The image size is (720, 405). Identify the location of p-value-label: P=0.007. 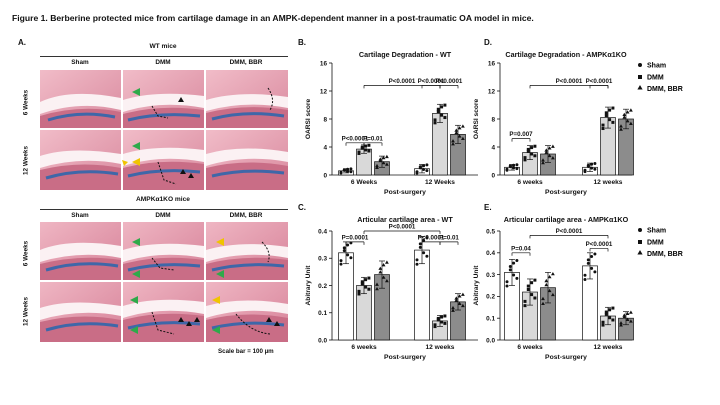
(521, 134).